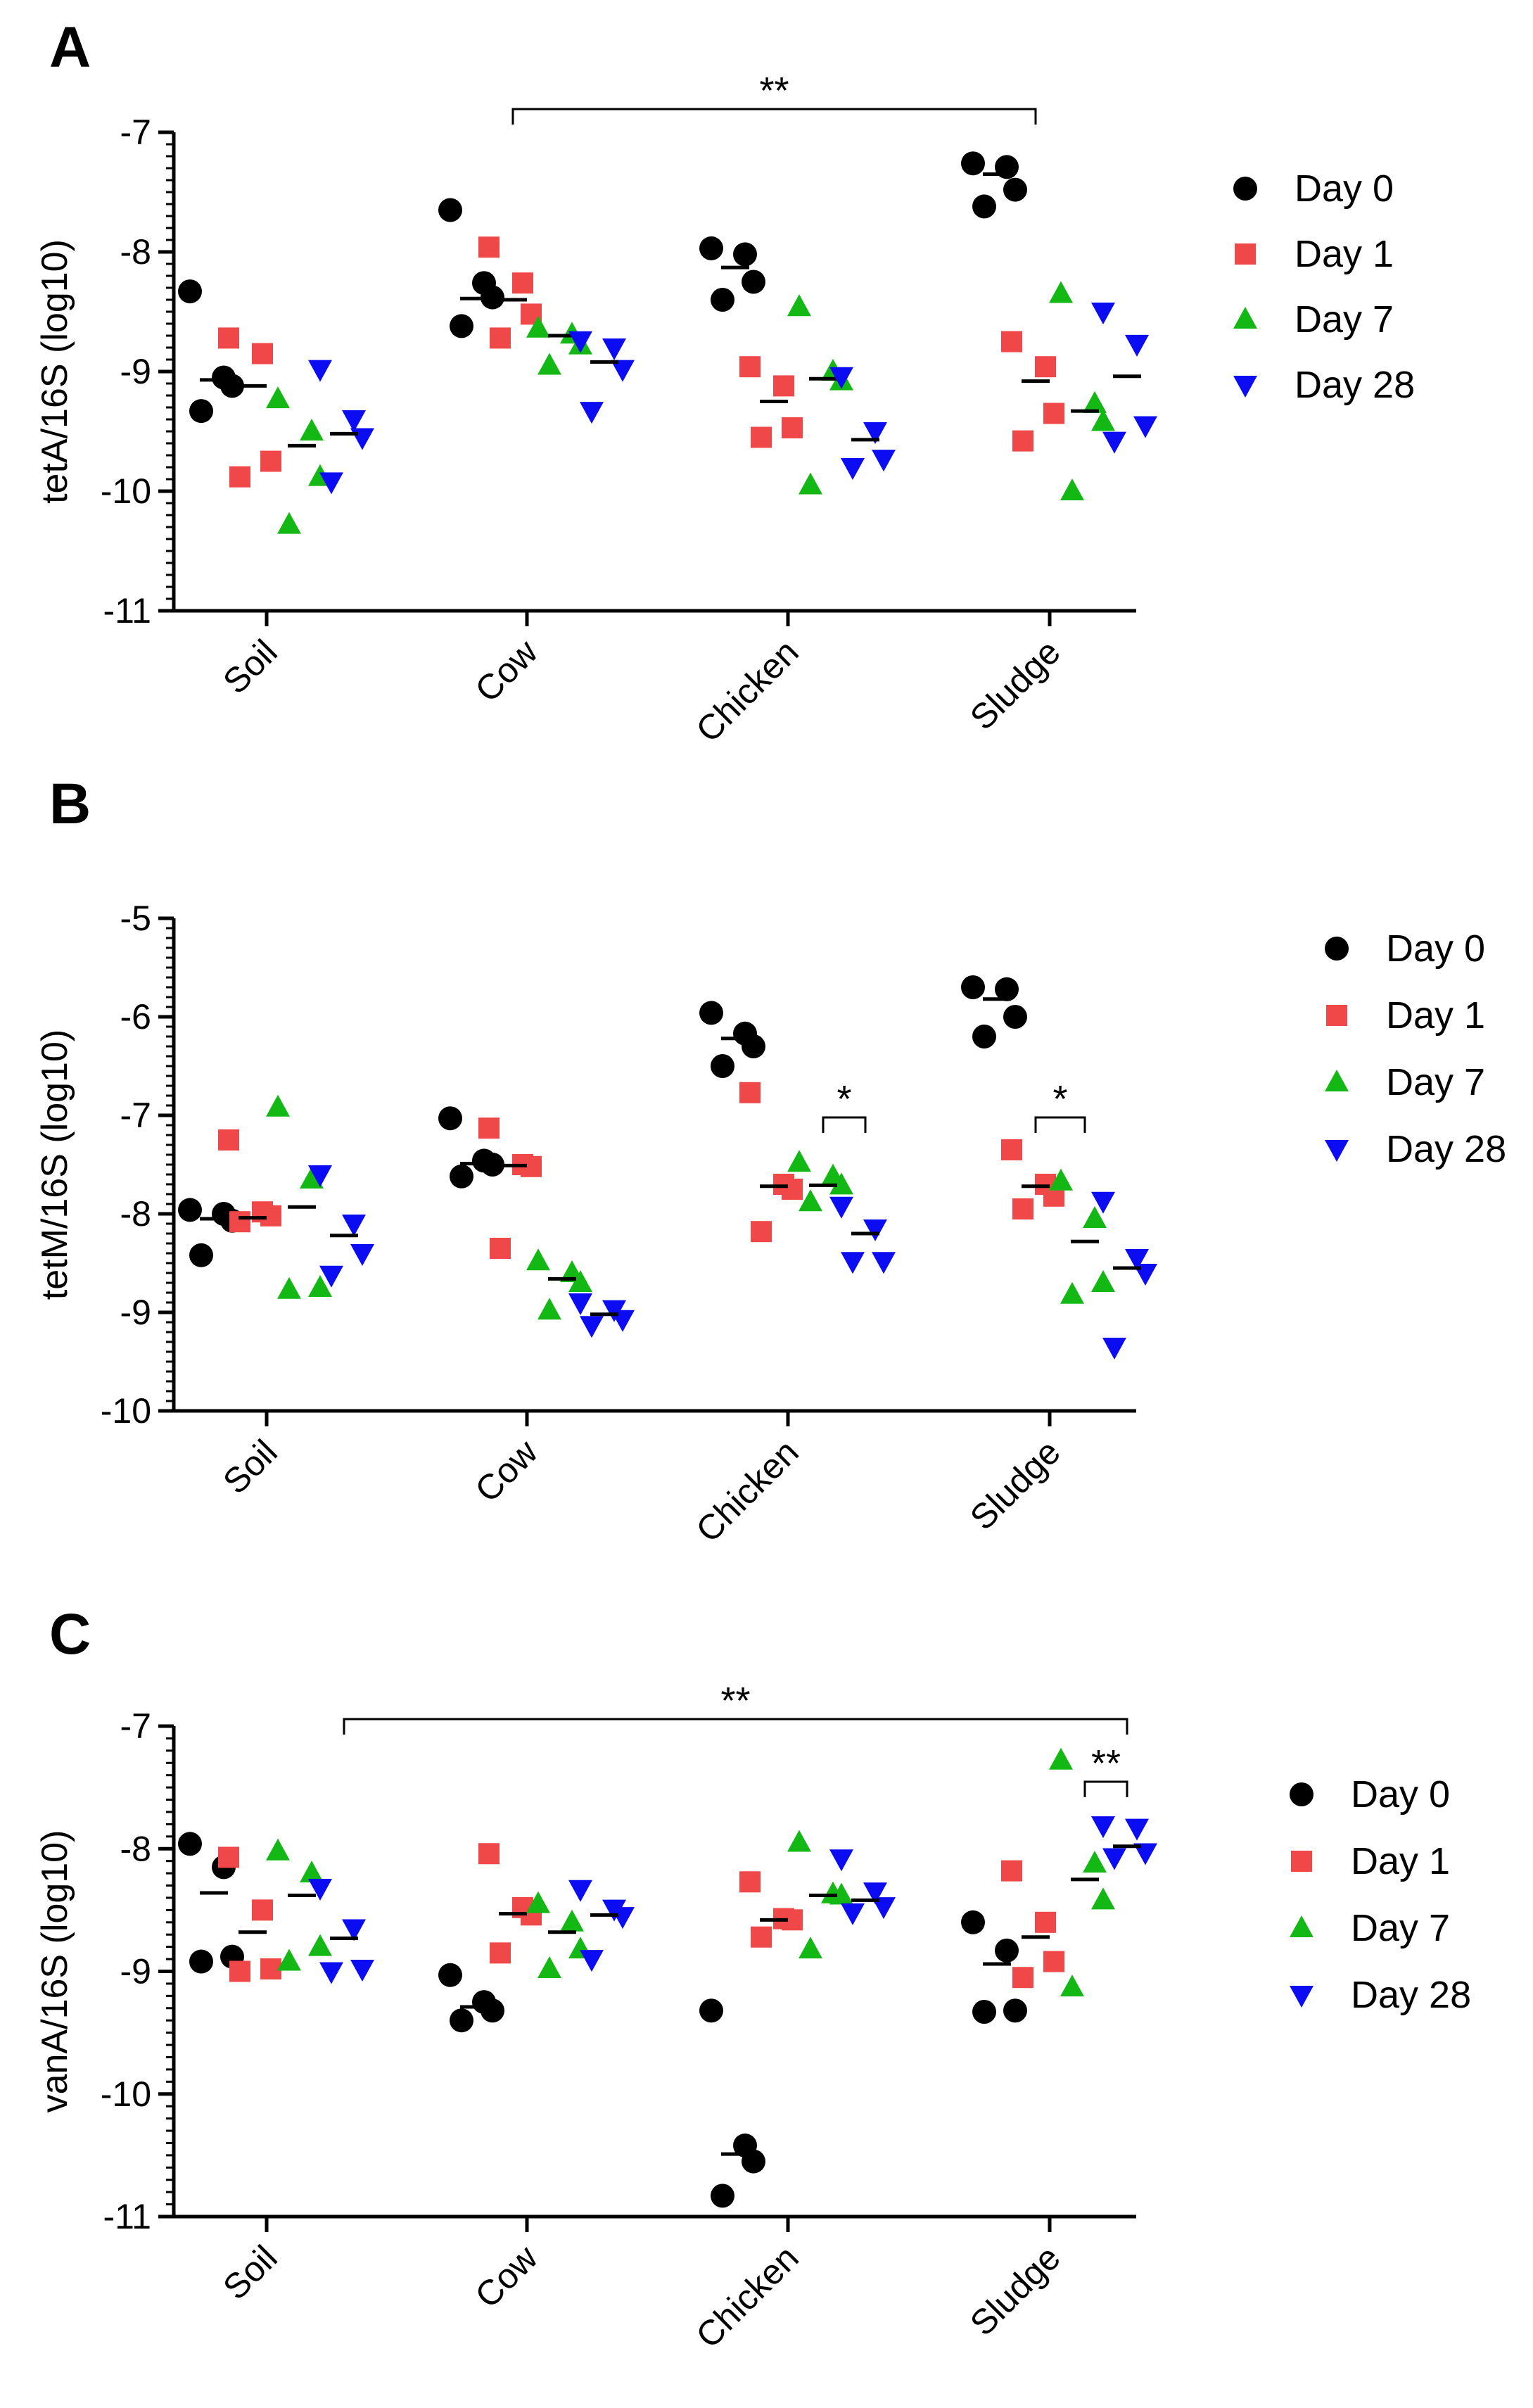 The image size is (1533, 2408). Describe the element at coordinates (135, 1971) in the screenshot. I see `y-tick-label: -9` at that location.